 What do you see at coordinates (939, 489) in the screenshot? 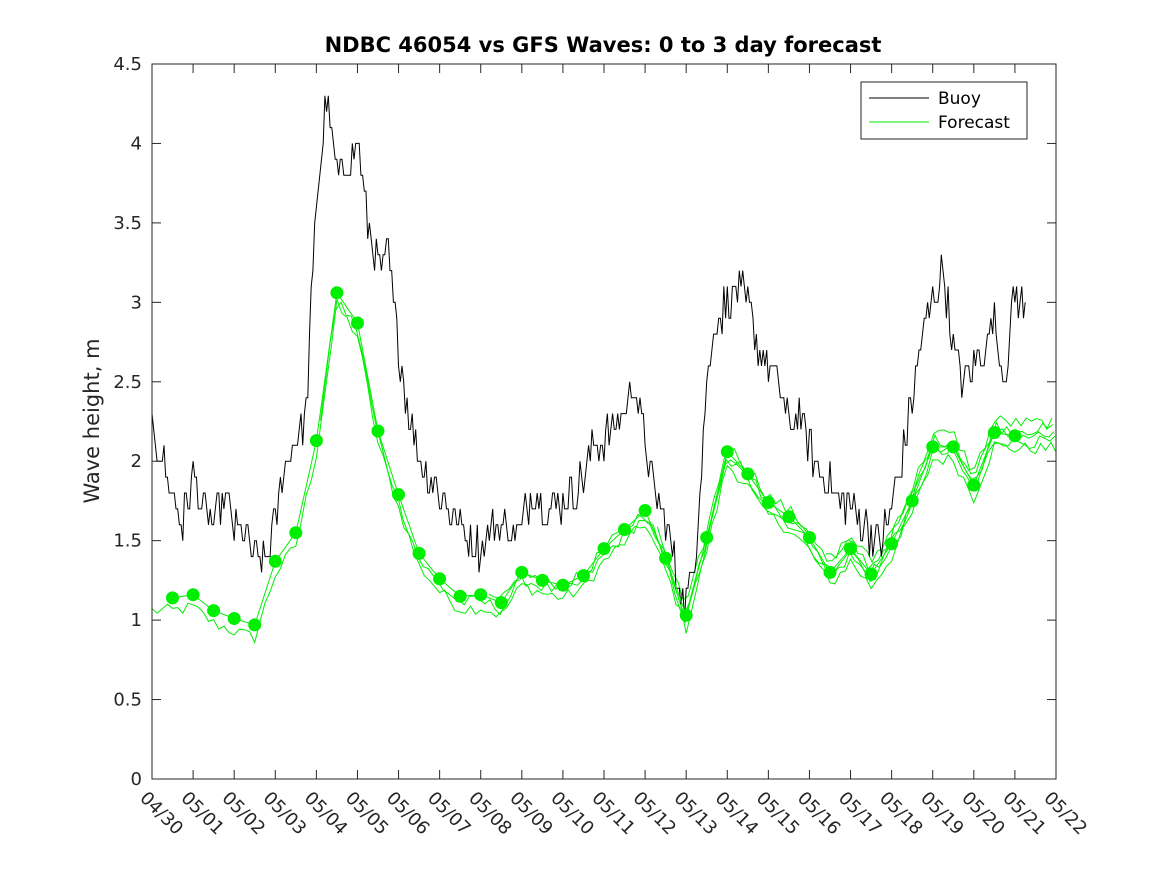
I see `forecast-ensemble-line` at bounding box center [939, 489].